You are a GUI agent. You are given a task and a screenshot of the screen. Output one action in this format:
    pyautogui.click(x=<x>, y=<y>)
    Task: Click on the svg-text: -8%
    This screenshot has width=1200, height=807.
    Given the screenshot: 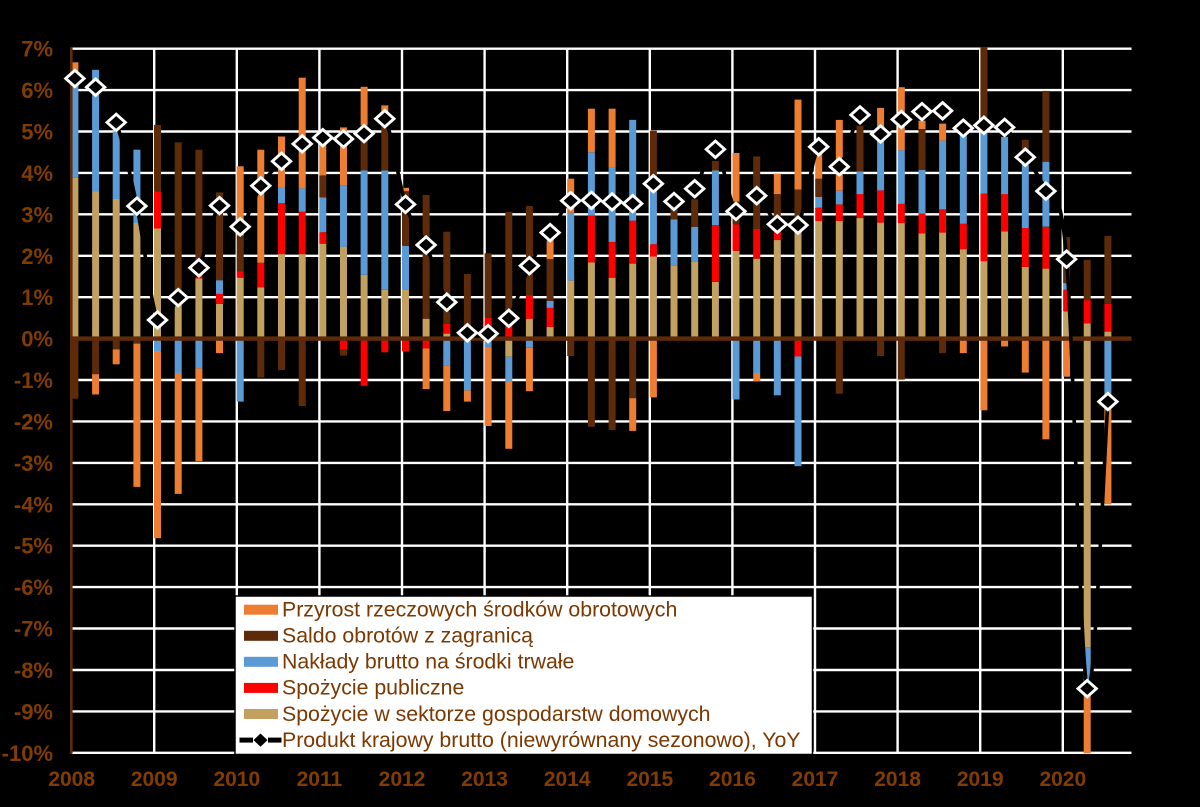 What is the action you would take?
    pyautogui.click(x=33, y=670)
    